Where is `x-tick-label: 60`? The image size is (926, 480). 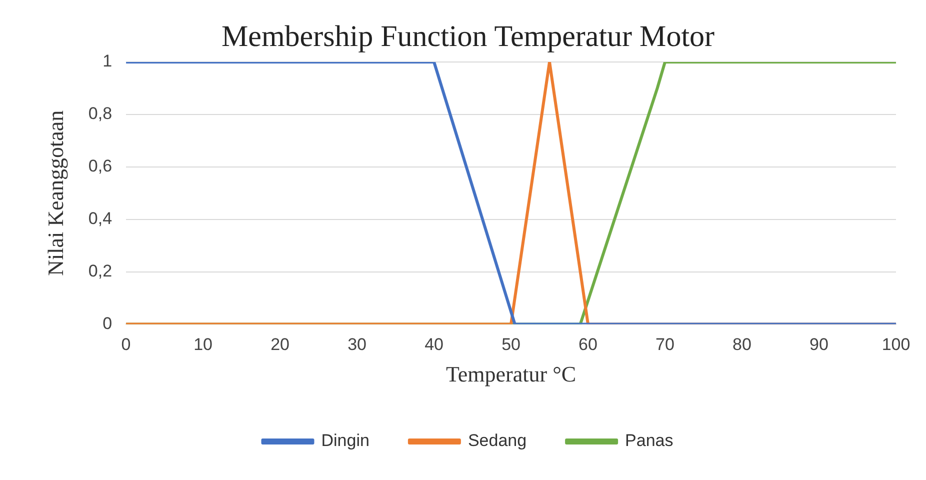
x-tick-label: 60 is located at coordinates (588, 344).